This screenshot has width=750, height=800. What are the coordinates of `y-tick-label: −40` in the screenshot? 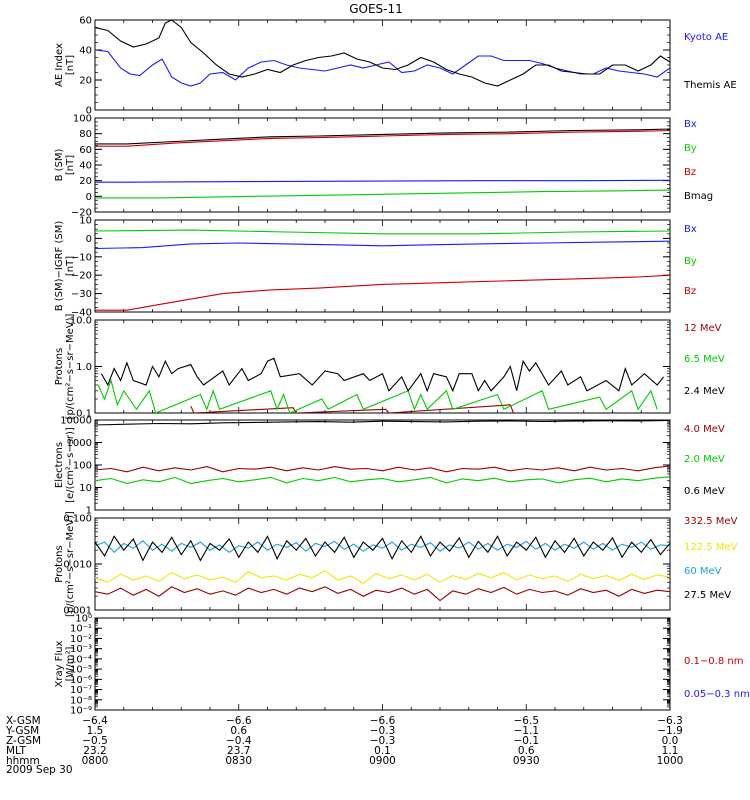 It's located at (81, 313).